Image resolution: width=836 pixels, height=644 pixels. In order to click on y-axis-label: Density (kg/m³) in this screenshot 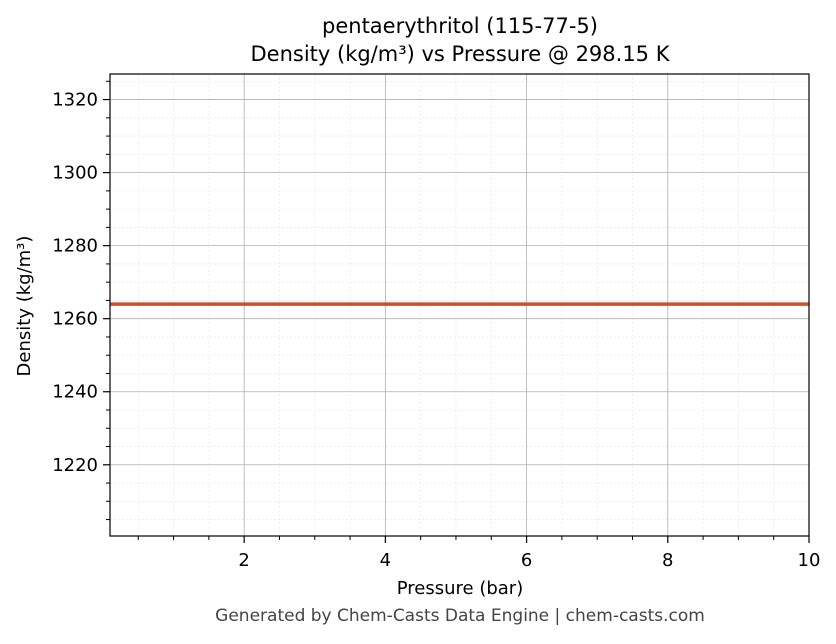, I will do `click(24, 306)`.